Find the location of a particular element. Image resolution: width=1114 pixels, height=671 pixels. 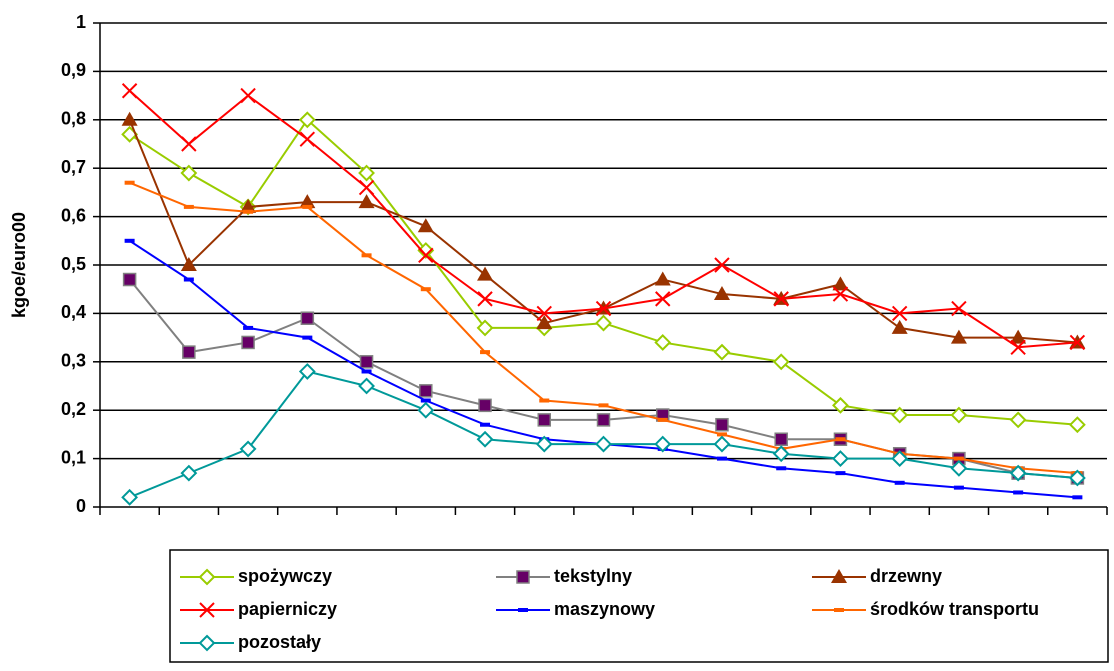

y-tick-label: 0,5 is located at coordinates (73, 264).